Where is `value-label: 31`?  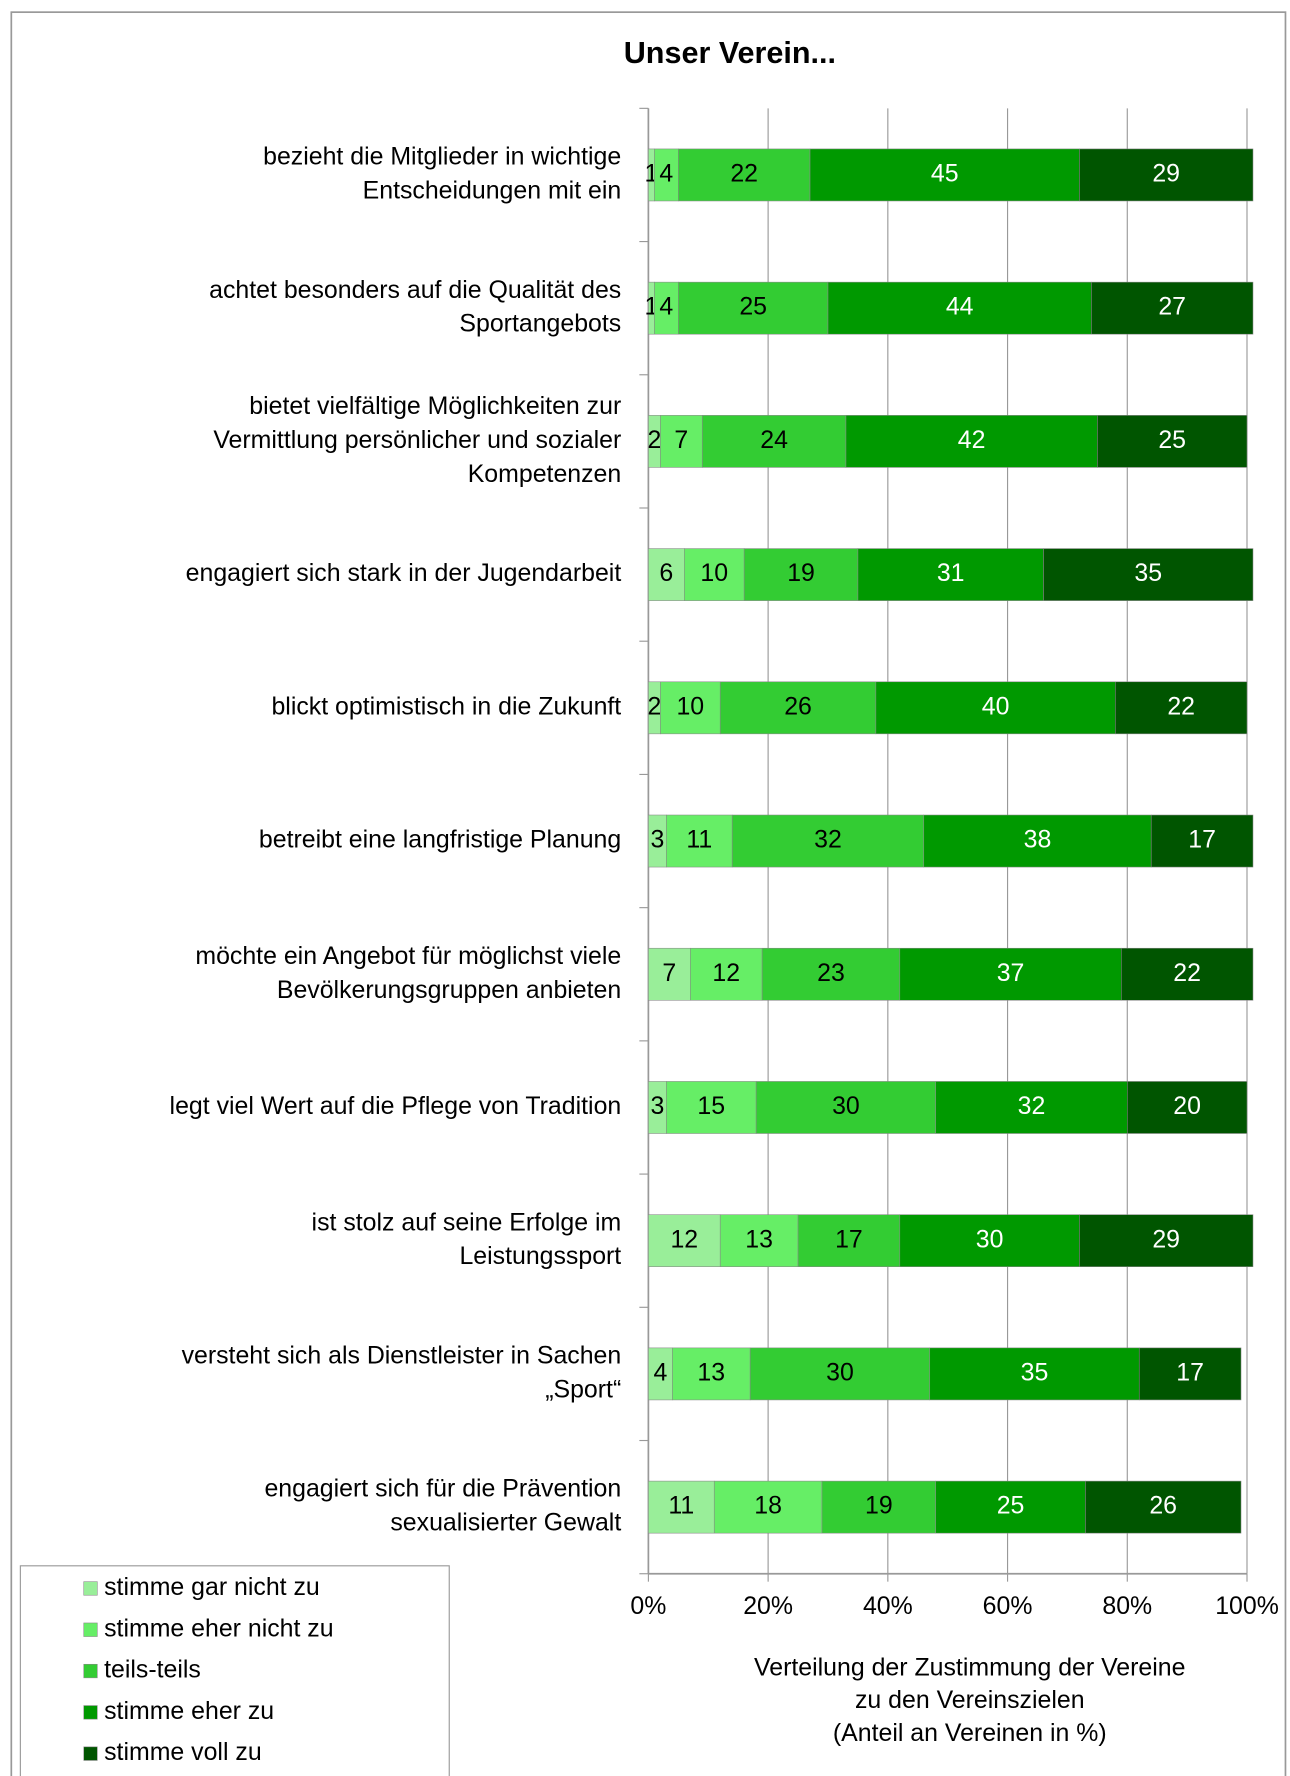
value-label: 31 is located at coordinates (951, 573).